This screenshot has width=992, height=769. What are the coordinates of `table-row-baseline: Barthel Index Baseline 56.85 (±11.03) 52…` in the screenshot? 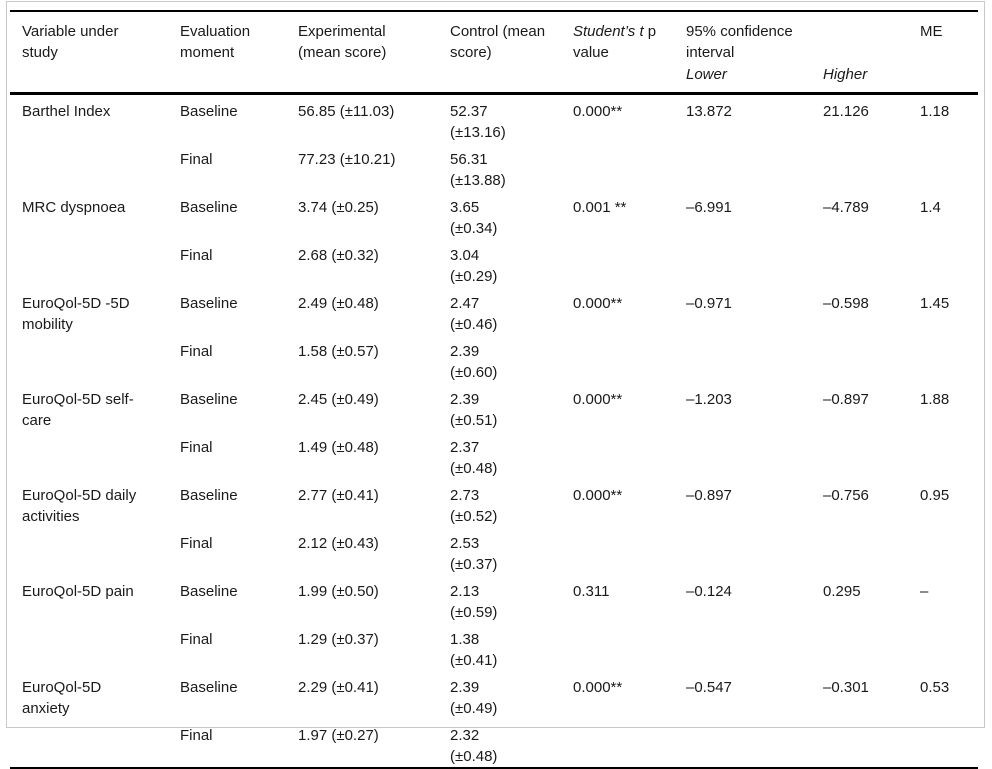 It's located at (494, 118).